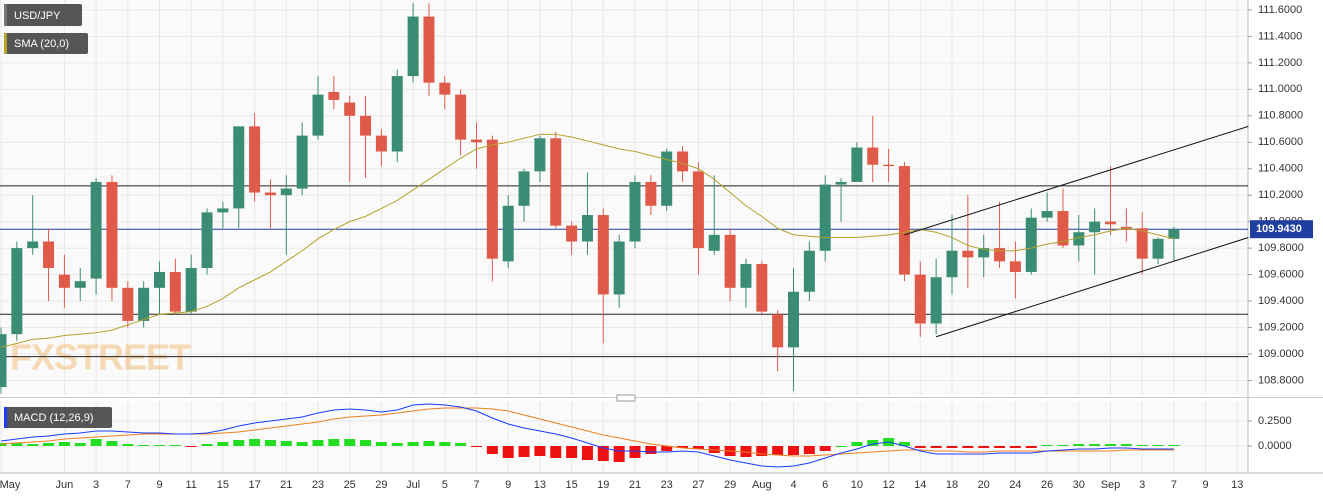 The width and height of the screenshot is (1323, 497). What do you see at coordinates (793, 485) in the screenshot?
I see `x-tick-label: 4` at bounding box center [793, 485].